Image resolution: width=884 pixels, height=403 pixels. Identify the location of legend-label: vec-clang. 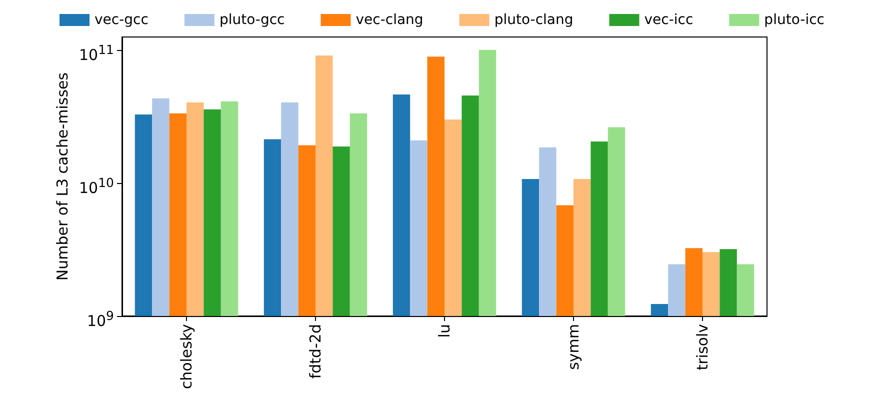
(390, 20).